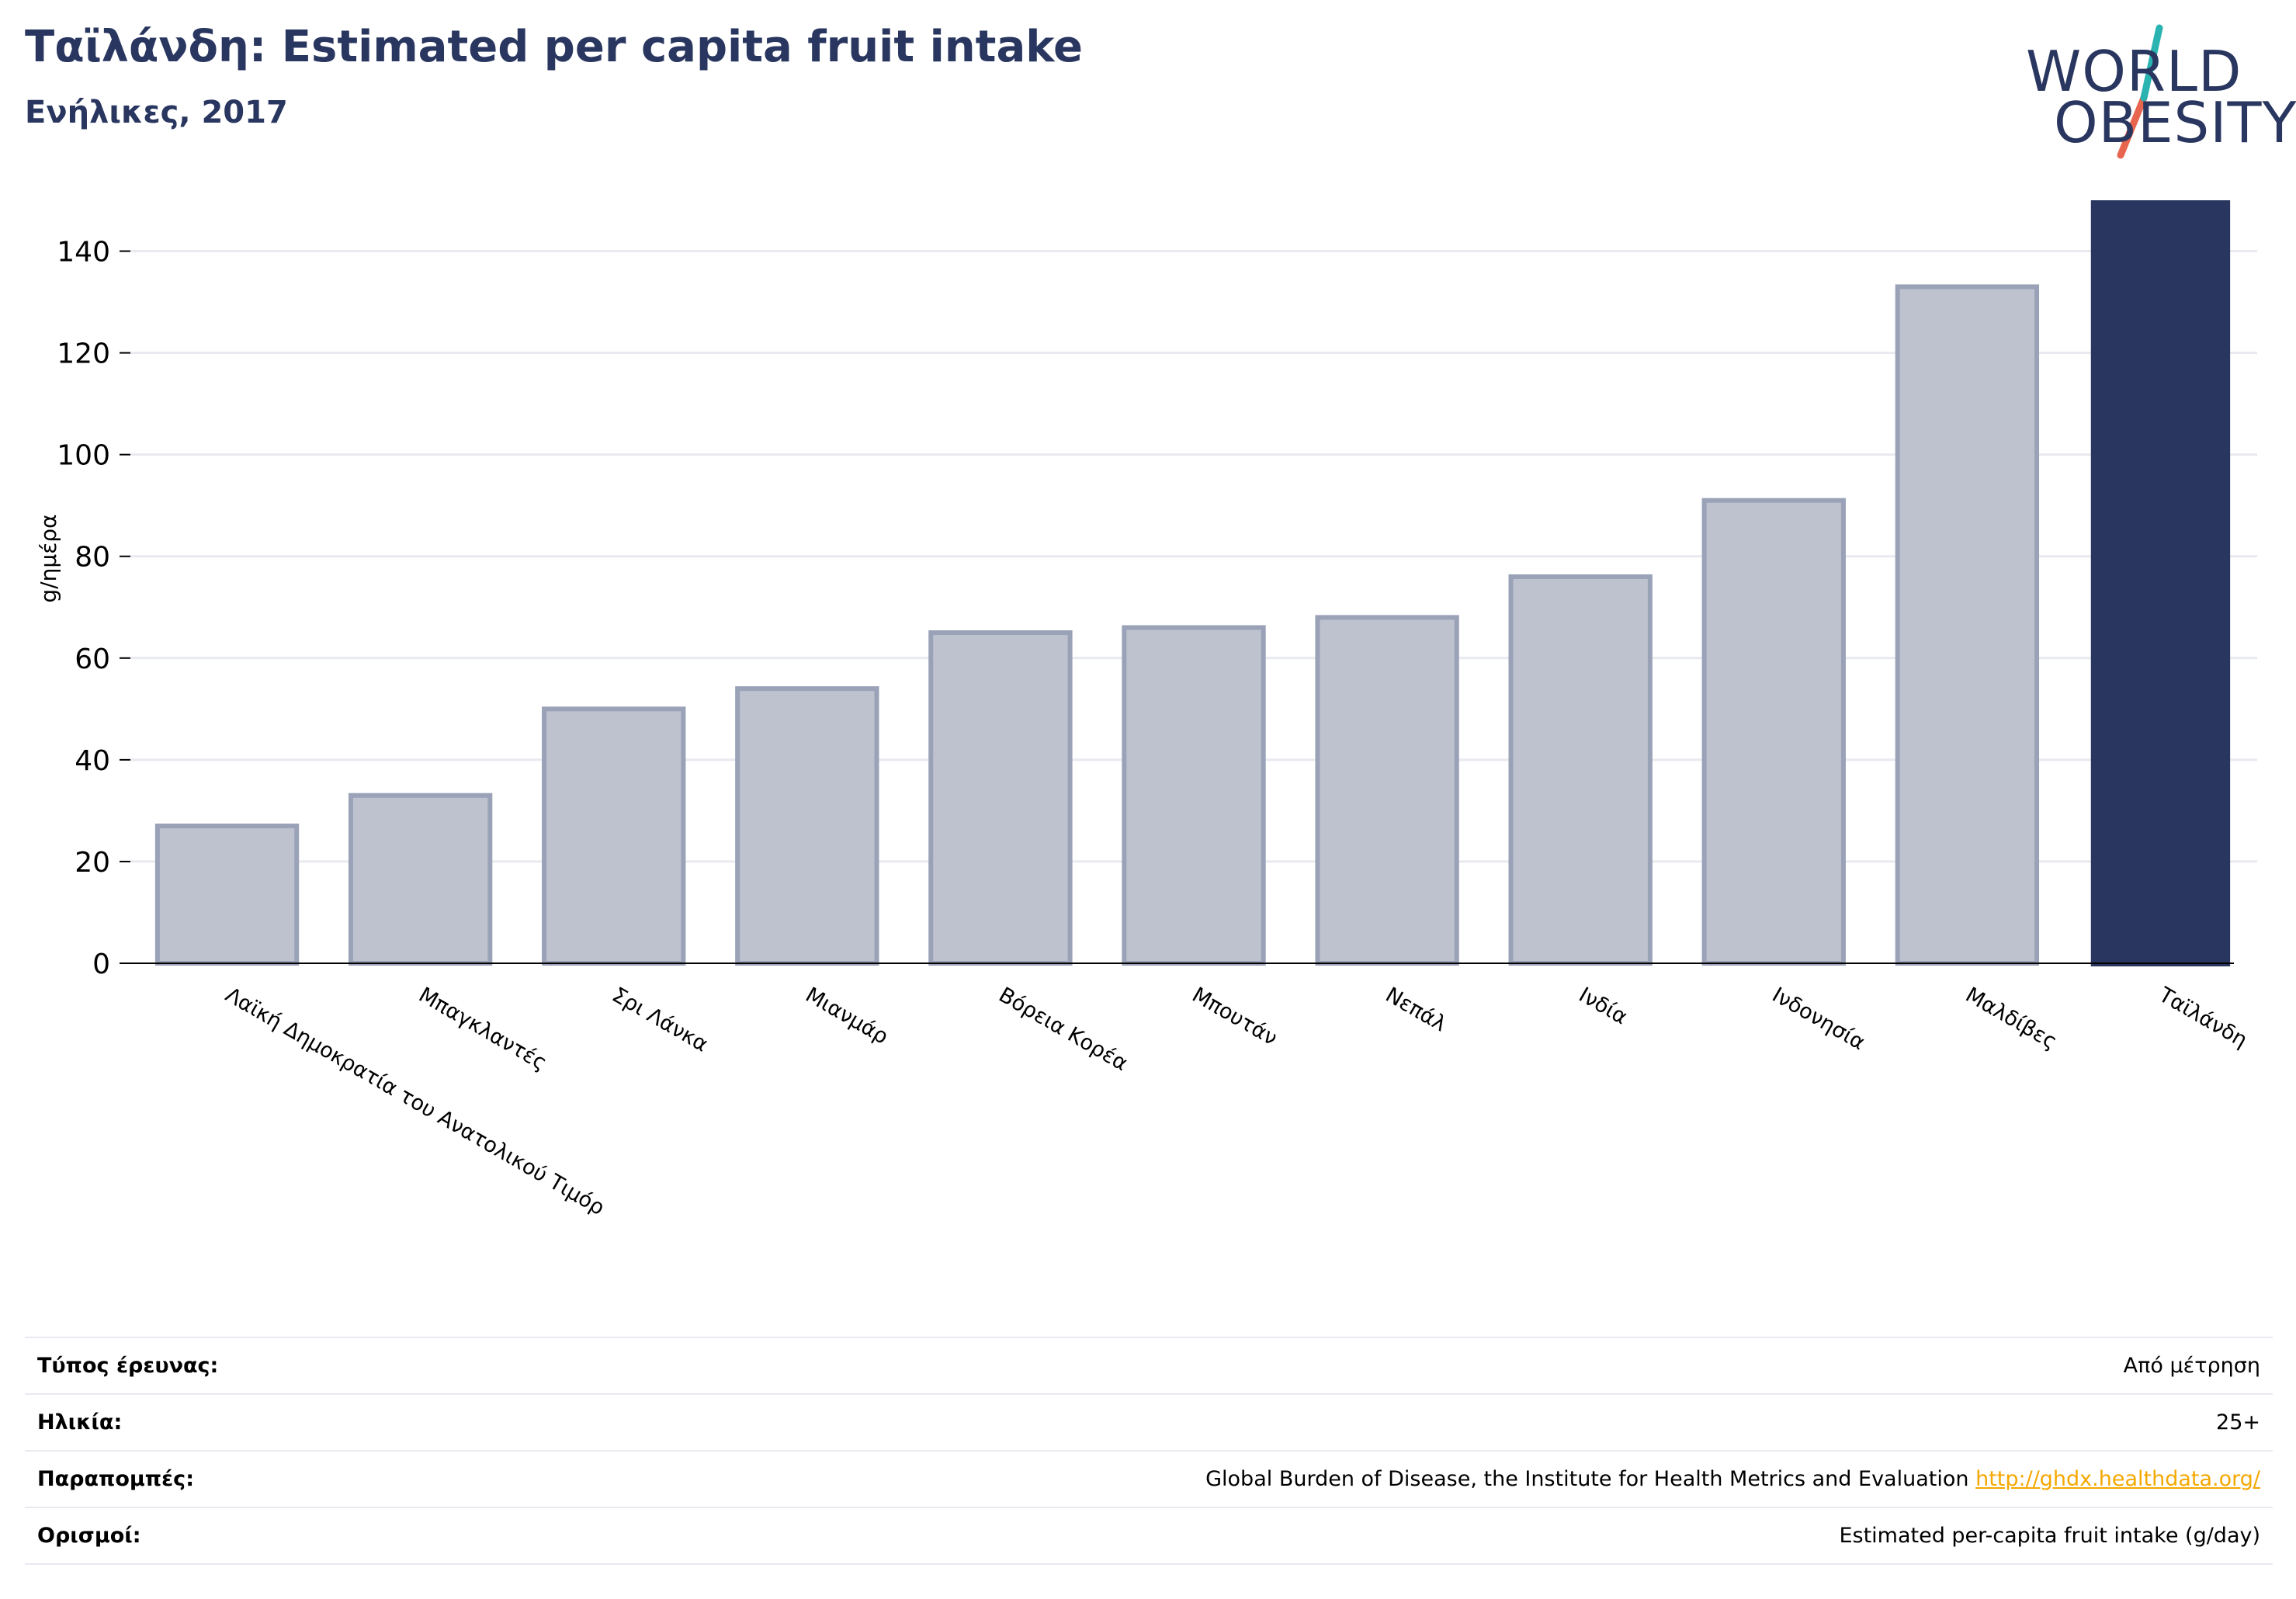 The width and height of the screenshot is (2296, 1599). What do you see at coordinates (156, 112) in the screenshot?
I see `chart-subtitle: Ενήλικες, 2017` at bounding box center [156, 112].